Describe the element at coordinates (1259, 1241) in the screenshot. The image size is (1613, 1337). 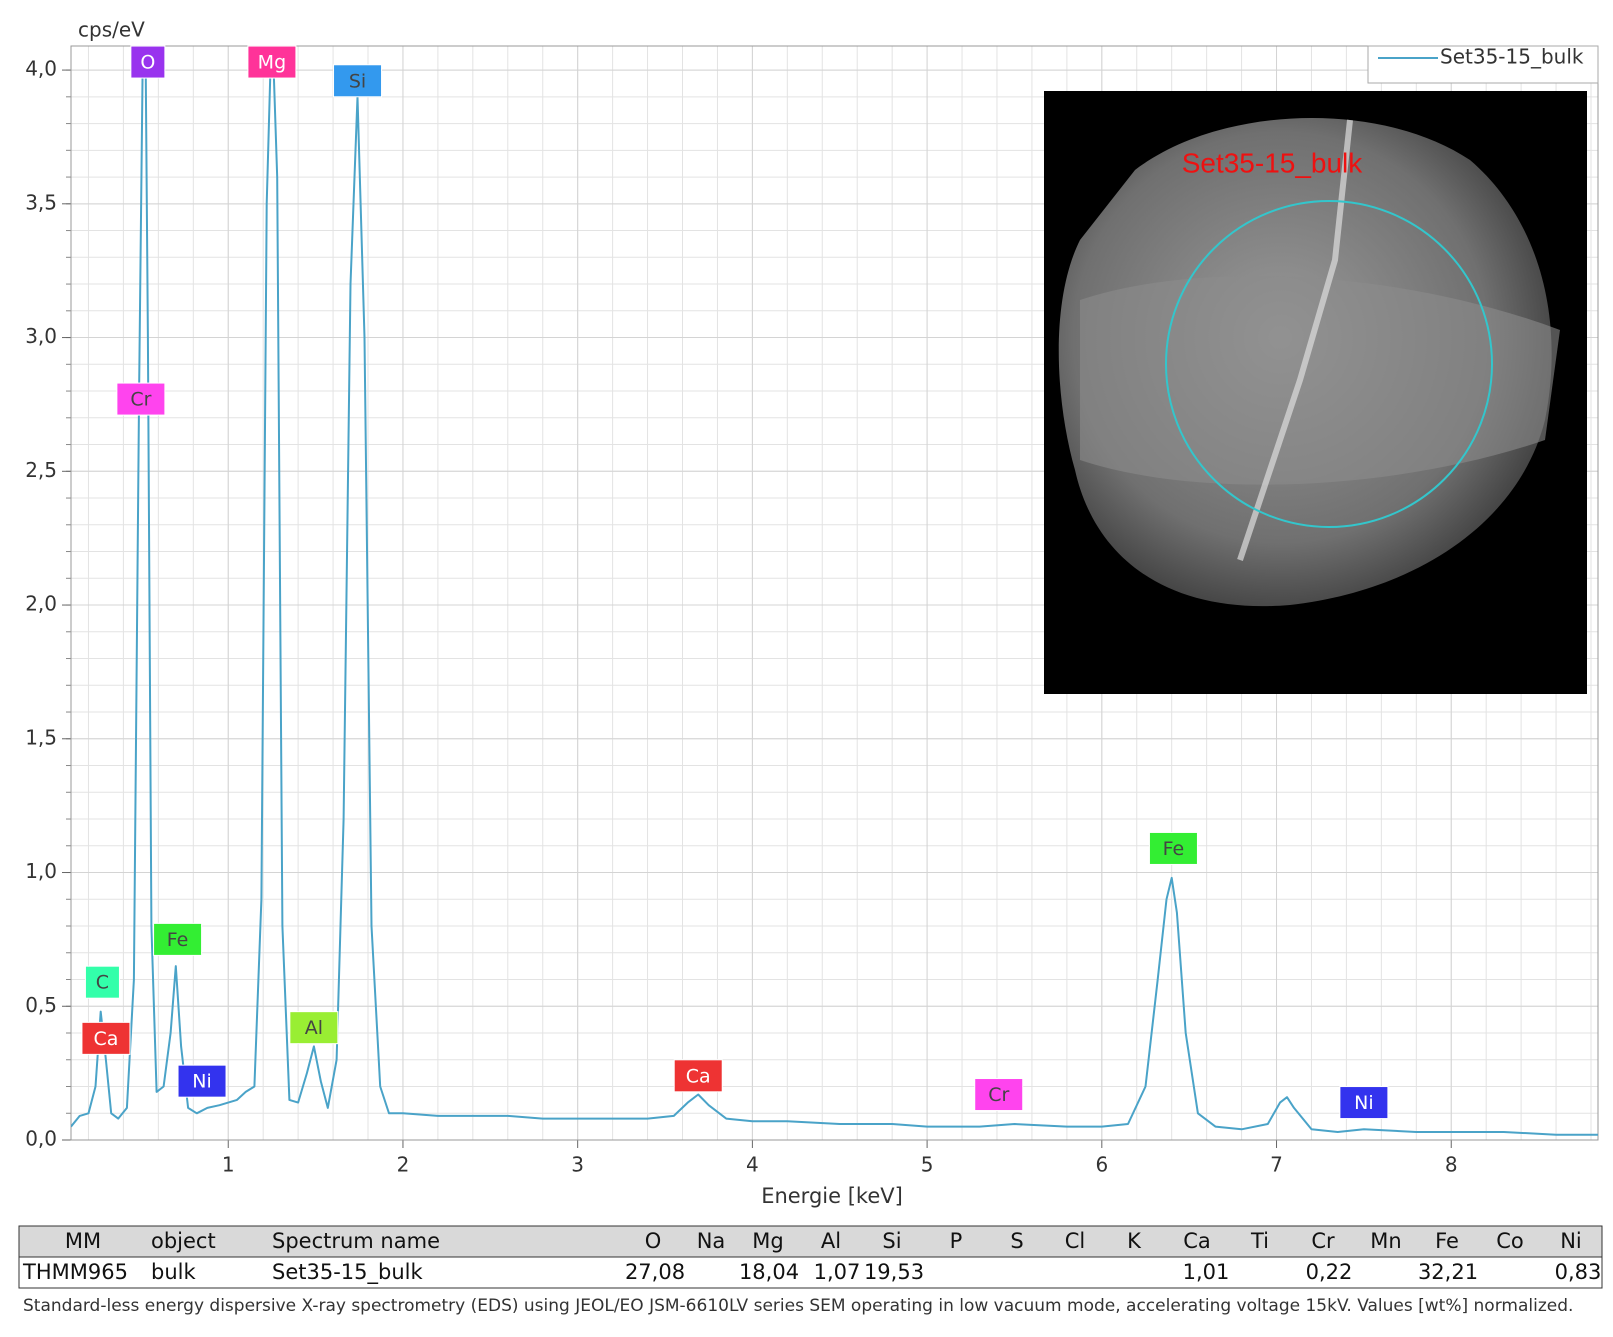
I see `table-header: Ti` at that location.